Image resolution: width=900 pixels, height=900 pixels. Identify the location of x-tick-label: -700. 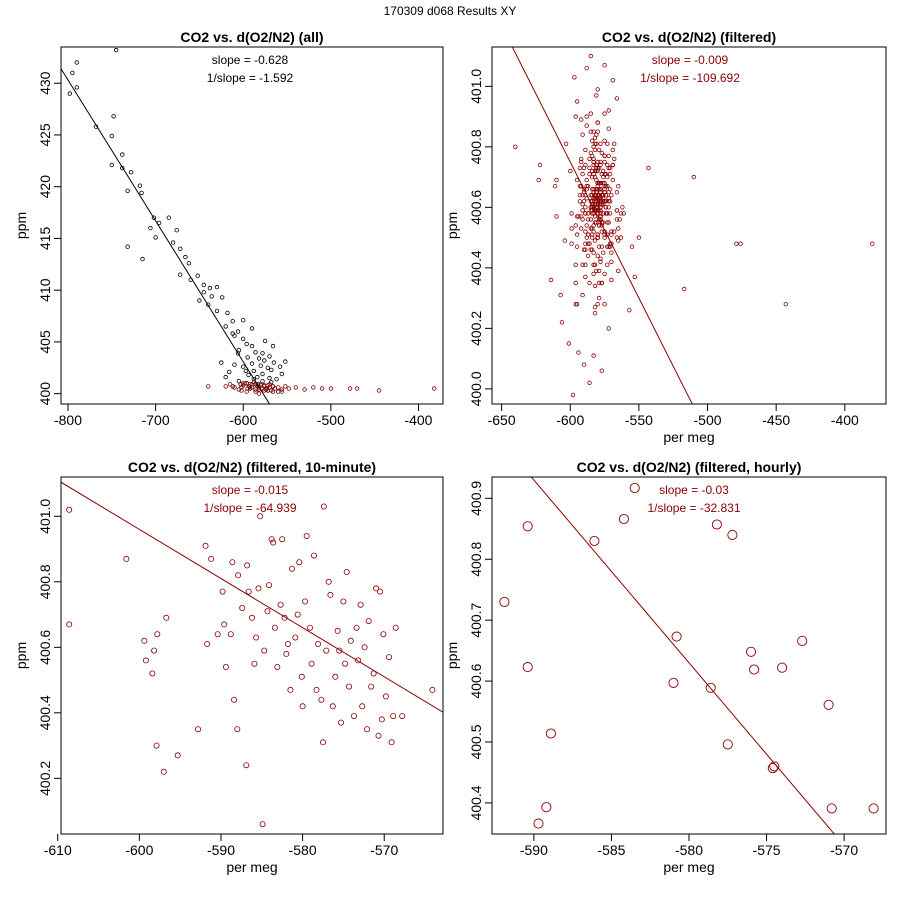
(156, 420).